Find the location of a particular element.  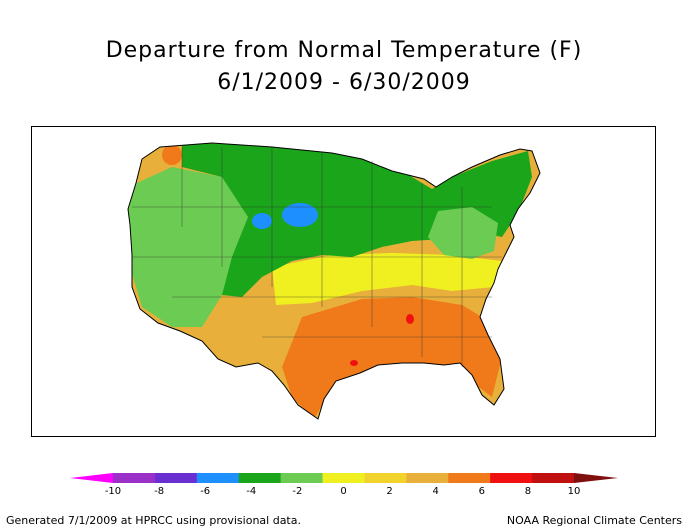

map-title: Departure from Normal Temperature (F) is located at coordinates (344, 50).